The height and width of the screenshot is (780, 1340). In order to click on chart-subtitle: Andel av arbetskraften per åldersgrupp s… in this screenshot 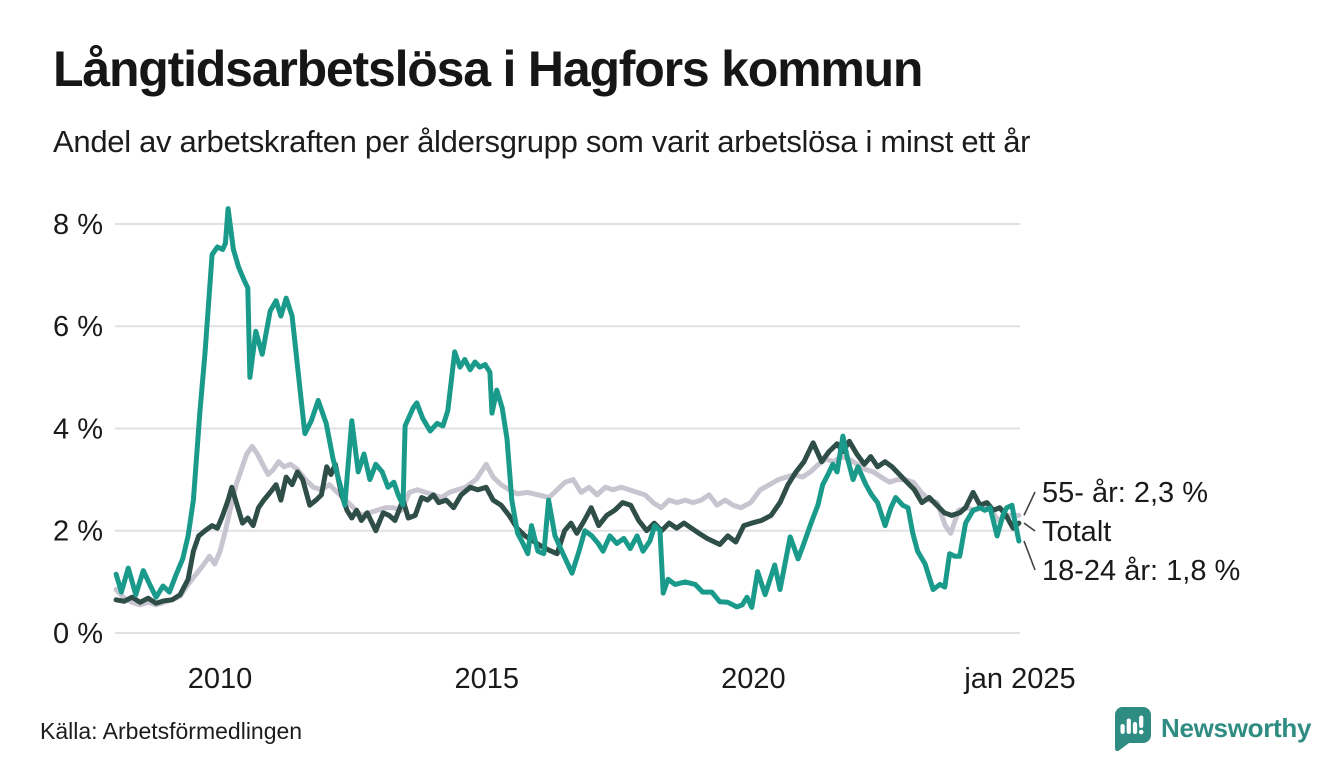, I will do `click(542, 141)`.